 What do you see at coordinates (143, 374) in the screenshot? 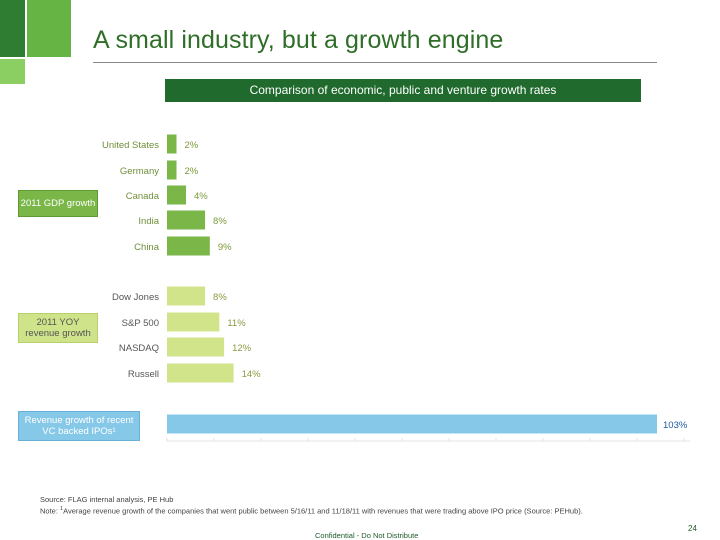
I see `category-label: Russell` at bounding box center [143, 374].